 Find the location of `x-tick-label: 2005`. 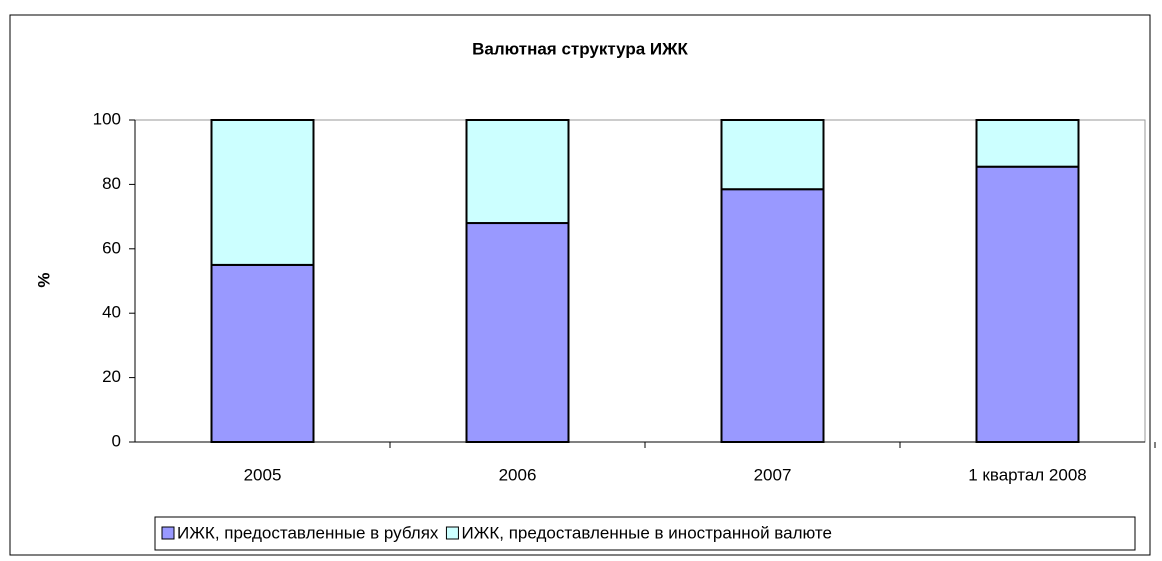

x-tick-label: 2005 is located at coordinates (263, 474).